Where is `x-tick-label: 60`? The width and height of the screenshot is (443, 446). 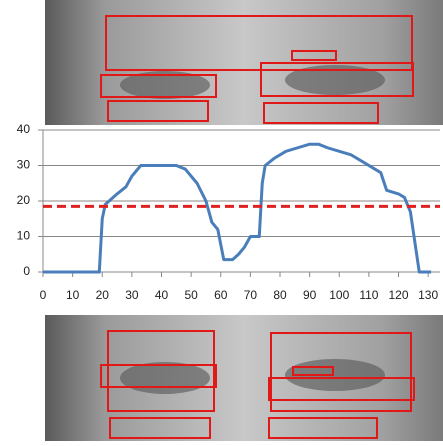 x-tick-label: 60 is located at coordinates (221, 295).